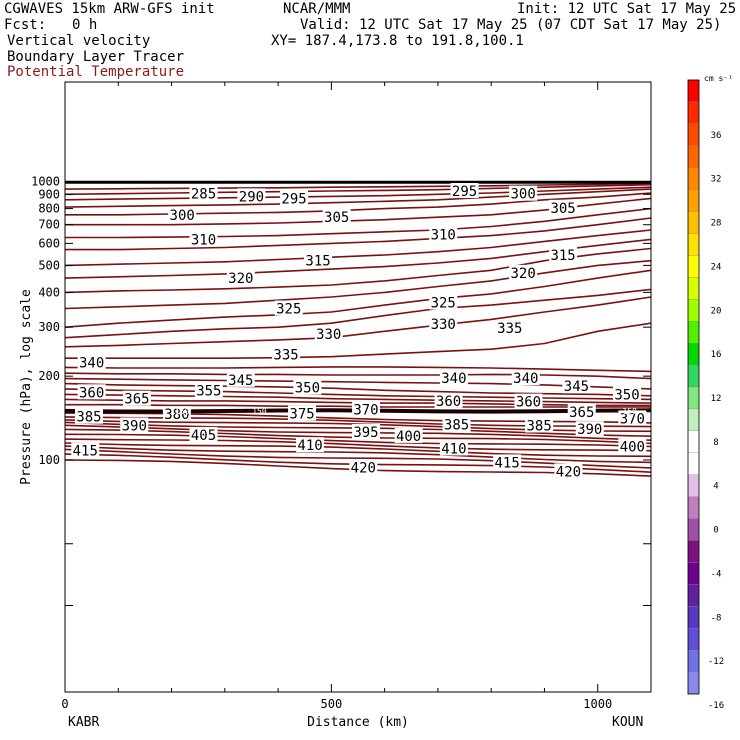 This screenshot has height=740, width=740. Describe the element at coordinates (49, 376) in the screenshot. I see `y-tick-label: 200` at that location.